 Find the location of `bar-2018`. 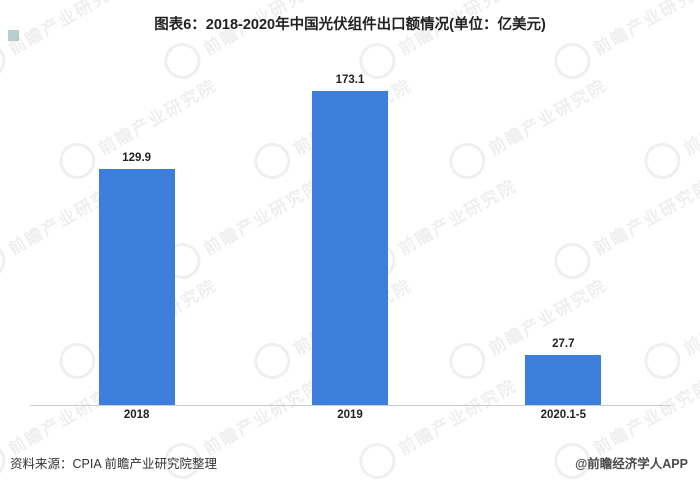

bar-2018 is located at coordinates (136, 287).